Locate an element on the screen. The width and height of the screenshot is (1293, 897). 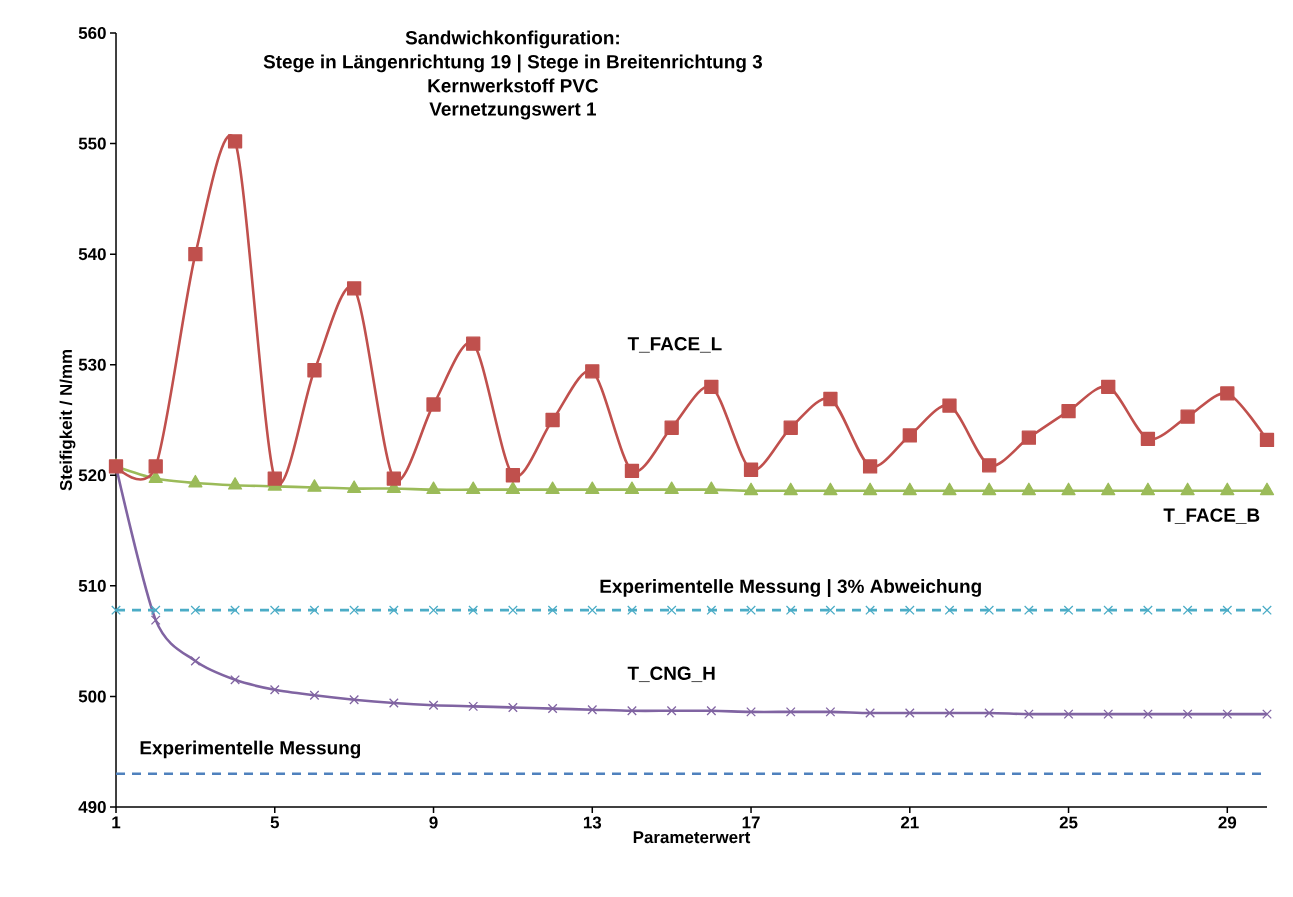
y-tick-label: 490 is located at coordinates (92, 806).